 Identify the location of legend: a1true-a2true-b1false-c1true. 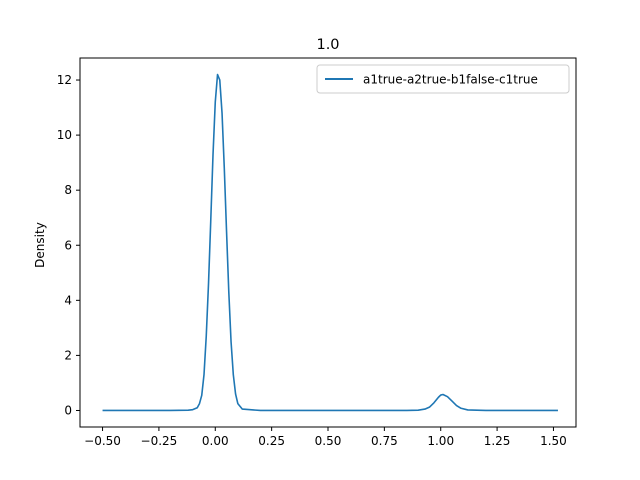
(443, 79).